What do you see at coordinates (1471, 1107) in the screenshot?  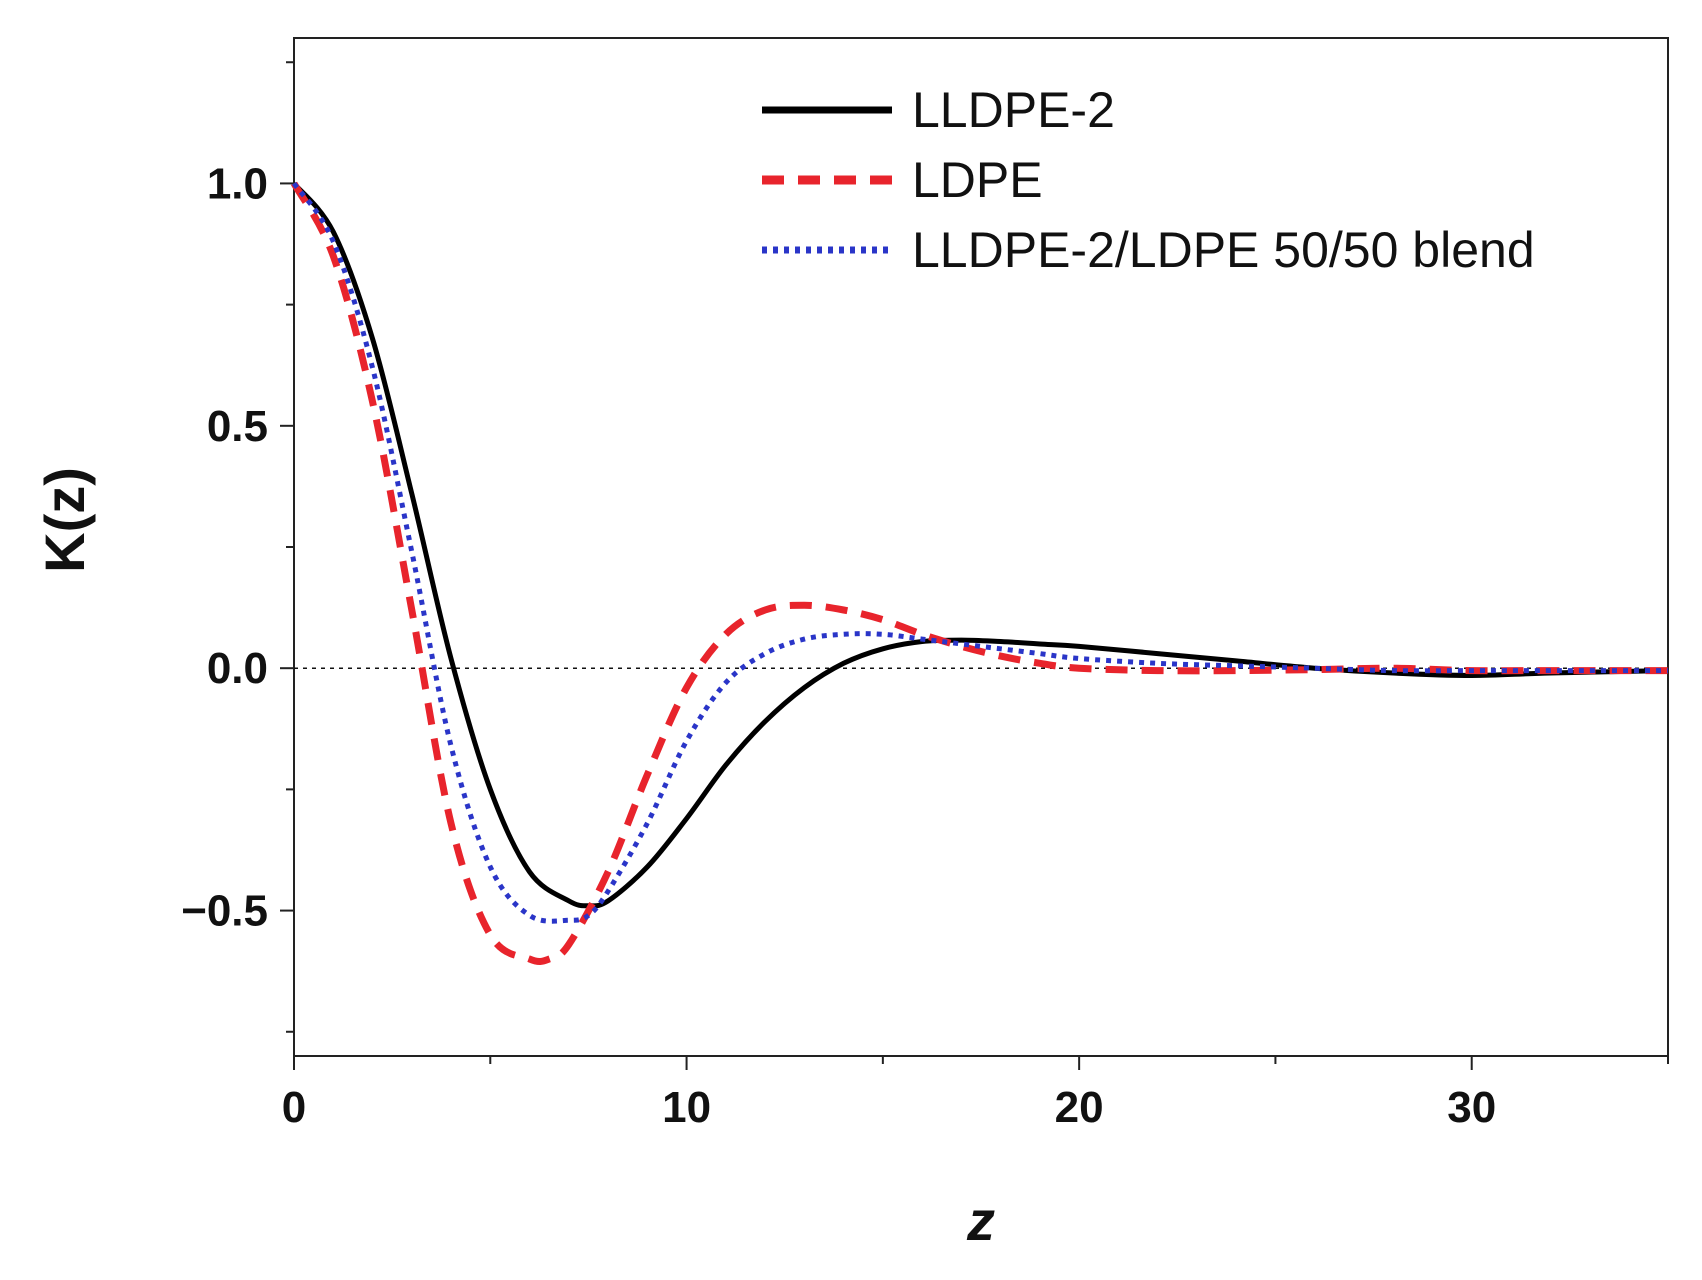 I see `x-tick-label: 30` at bounding box center [1471, 1107].